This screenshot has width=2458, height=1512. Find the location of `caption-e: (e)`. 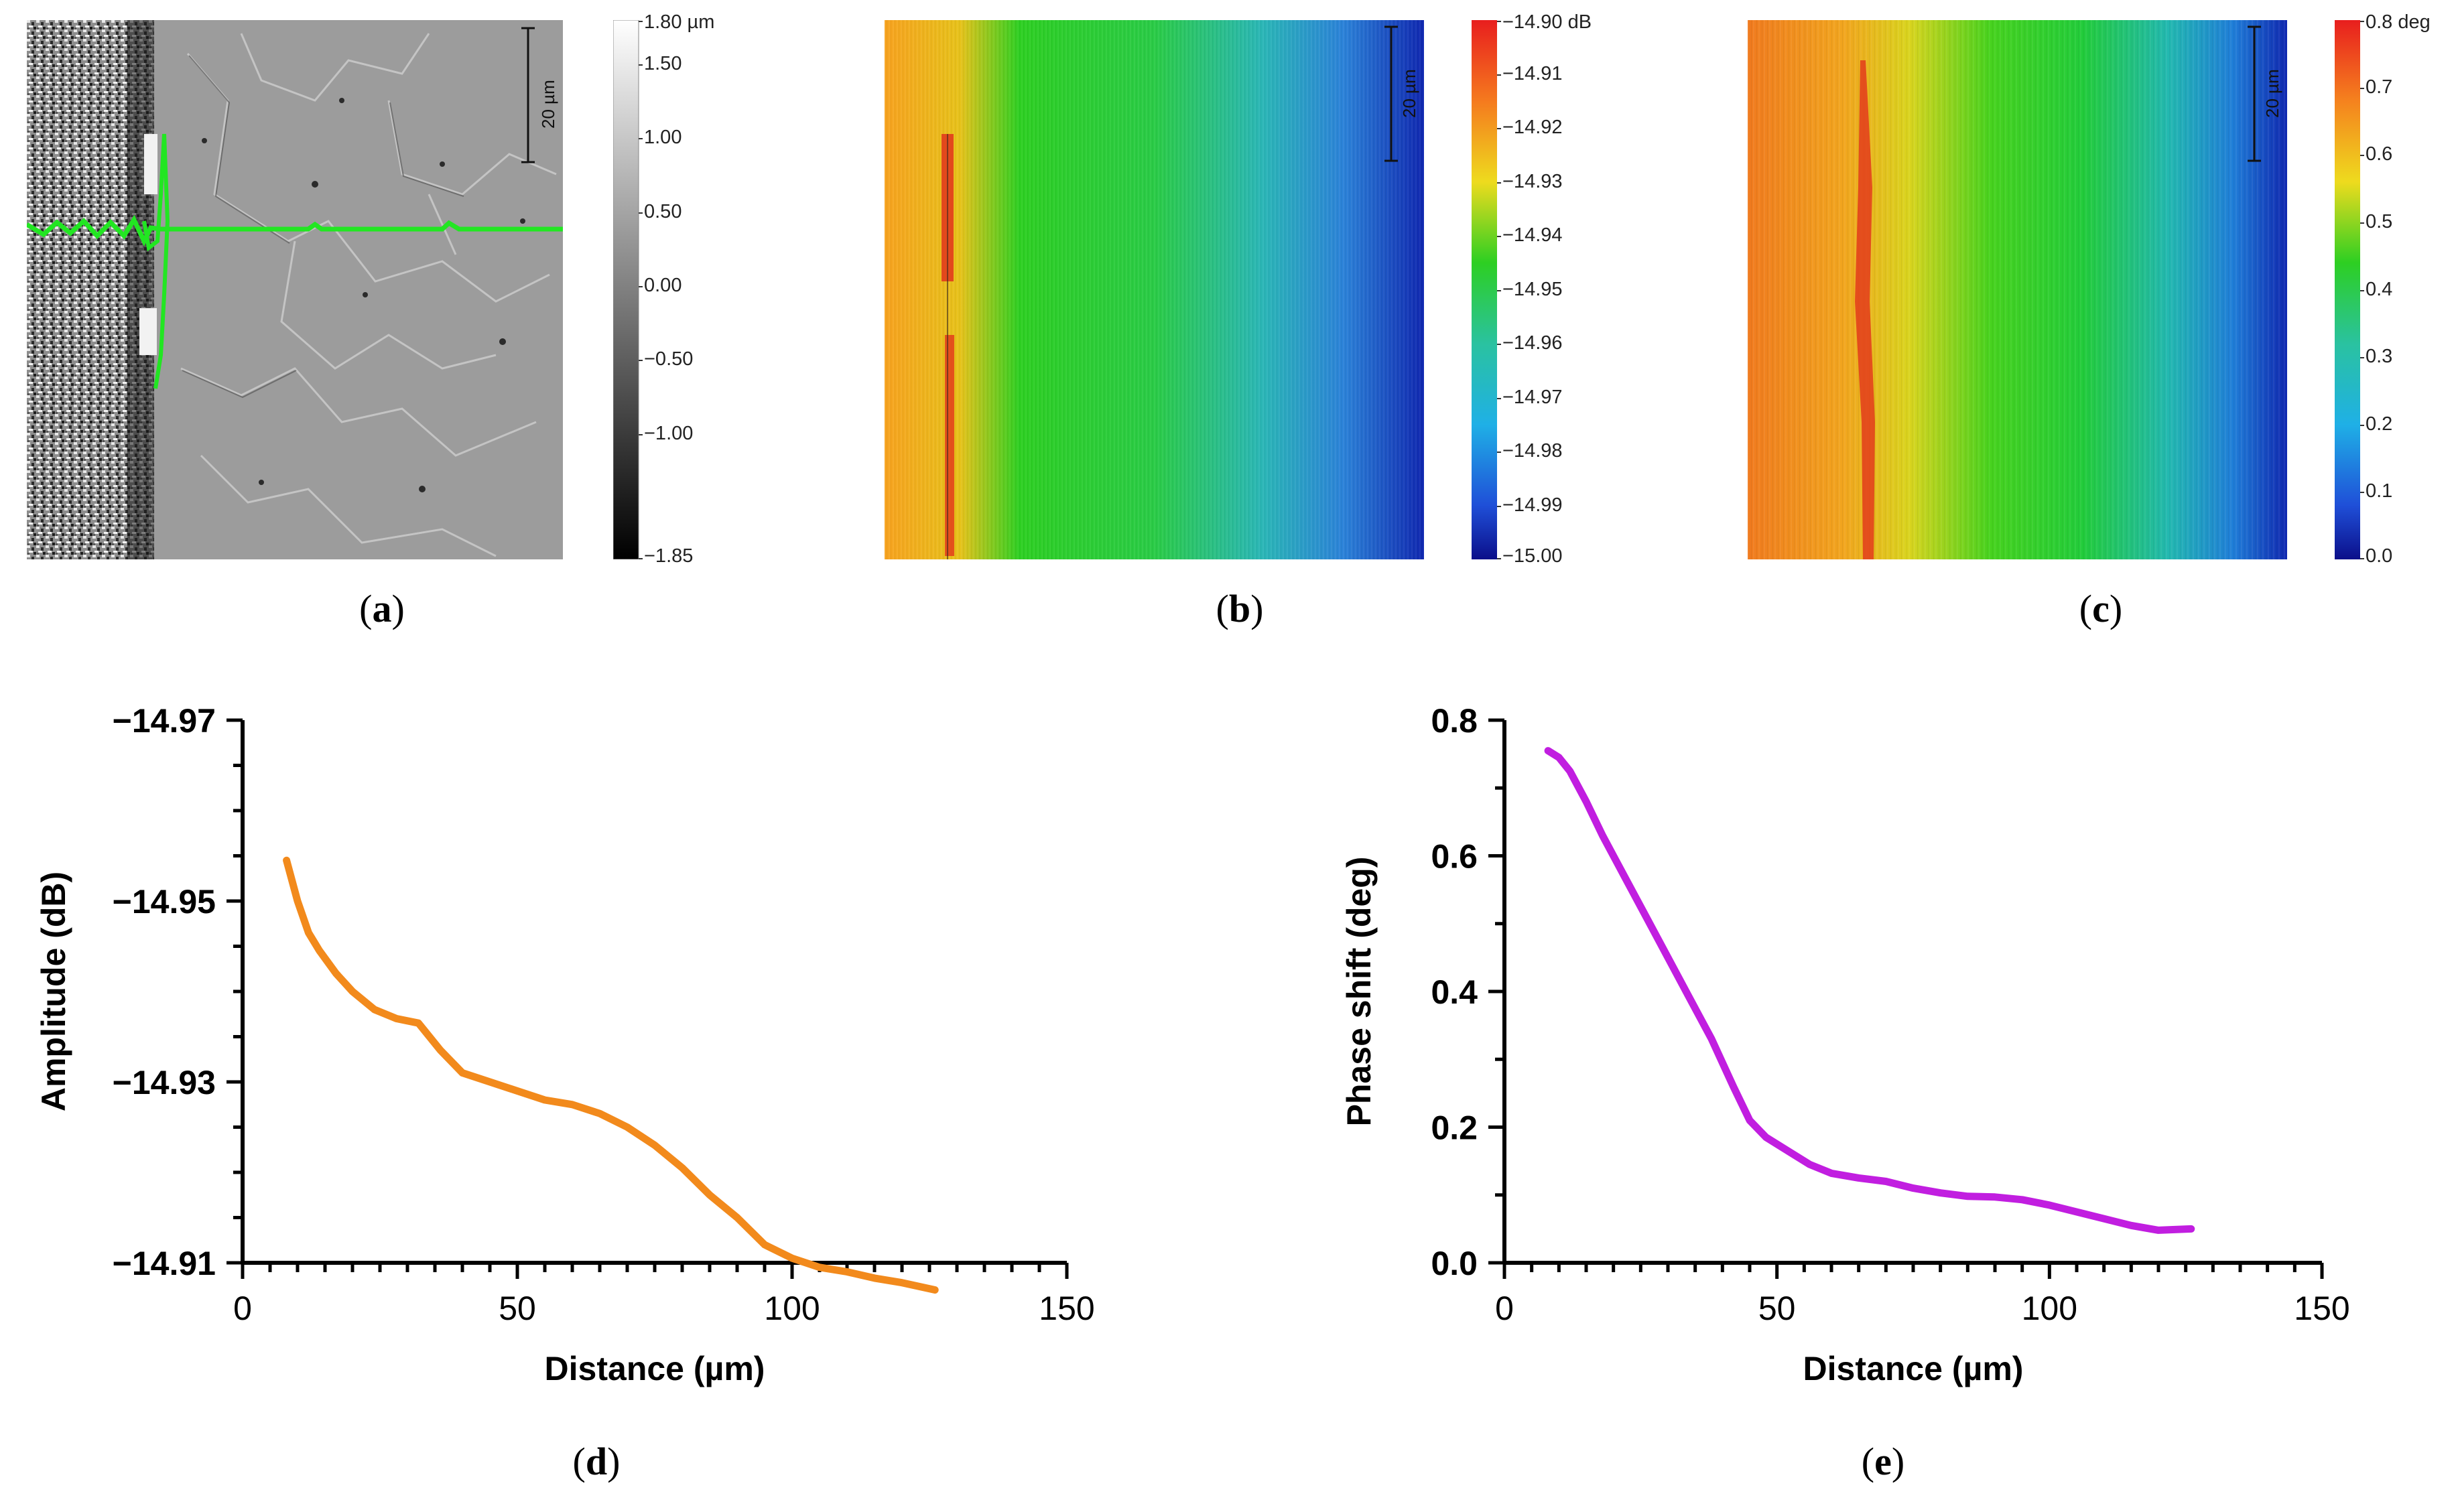

caption-e: (e) is located at coordinates (1883, 1461).